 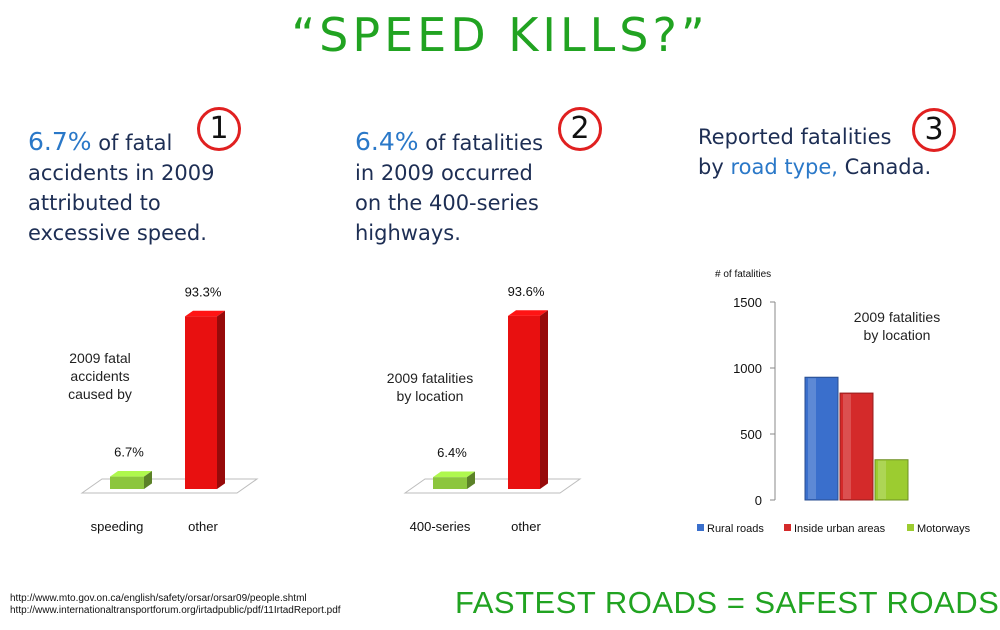 I want to click on chart-2-bar-2-top, so click(x=528, y=313).